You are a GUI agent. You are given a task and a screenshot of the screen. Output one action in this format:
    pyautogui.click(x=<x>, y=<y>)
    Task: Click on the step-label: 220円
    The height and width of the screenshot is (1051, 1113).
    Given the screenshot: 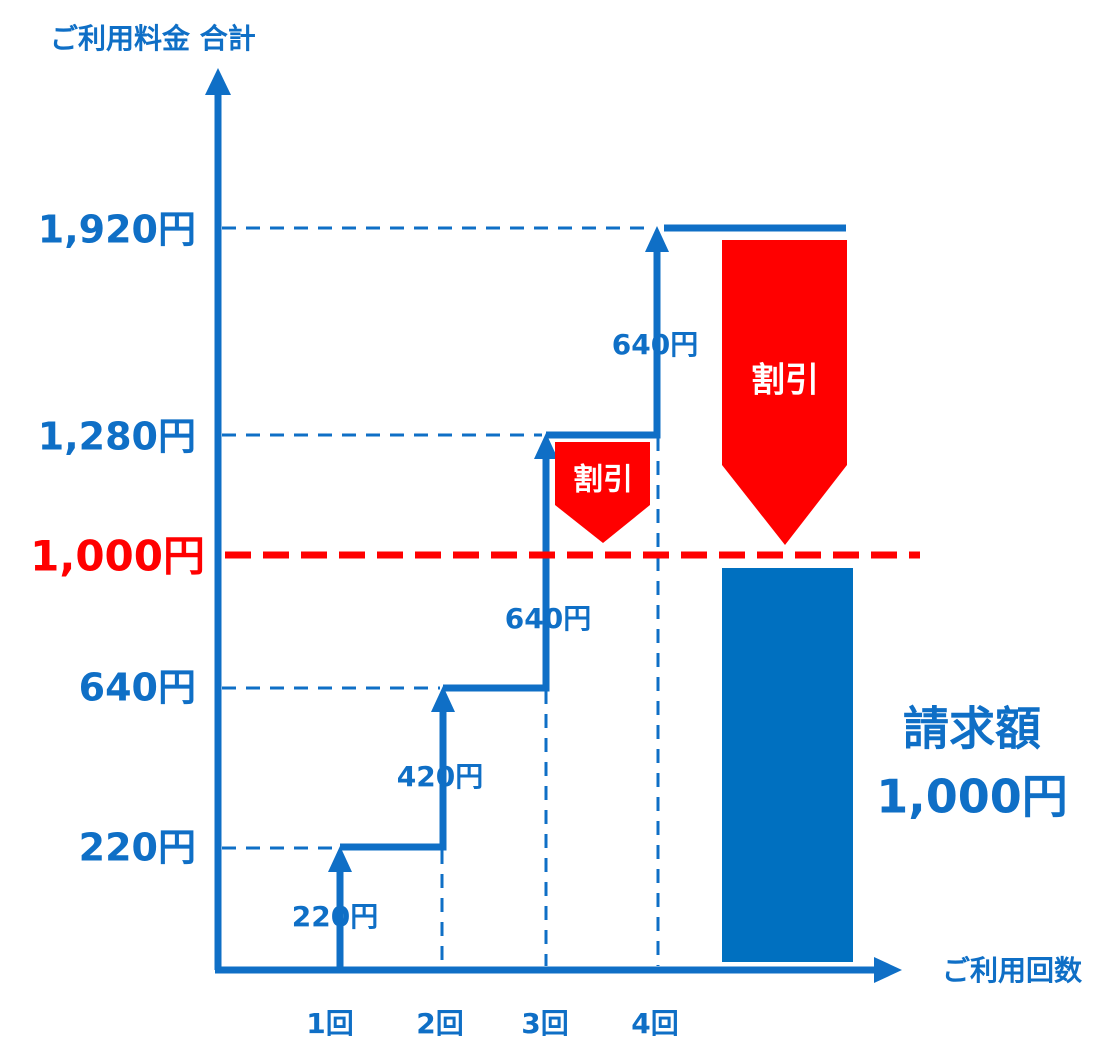 What is the action you would take?
    pyautogui.click(x=335, y=916)
    